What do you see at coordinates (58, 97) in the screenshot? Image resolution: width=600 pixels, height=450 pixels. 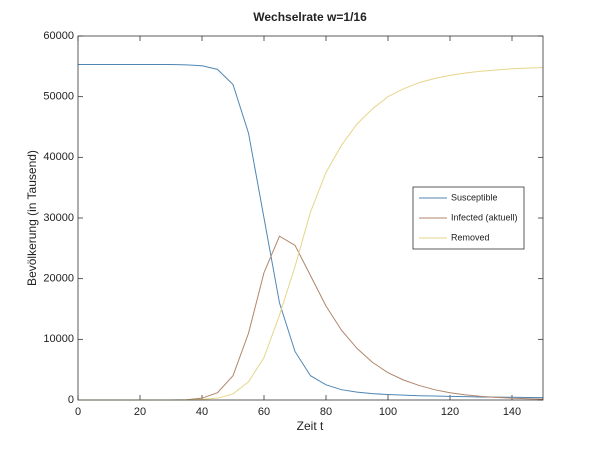 I see `y-tick-label: 50000` at bounding box center [58, 97].